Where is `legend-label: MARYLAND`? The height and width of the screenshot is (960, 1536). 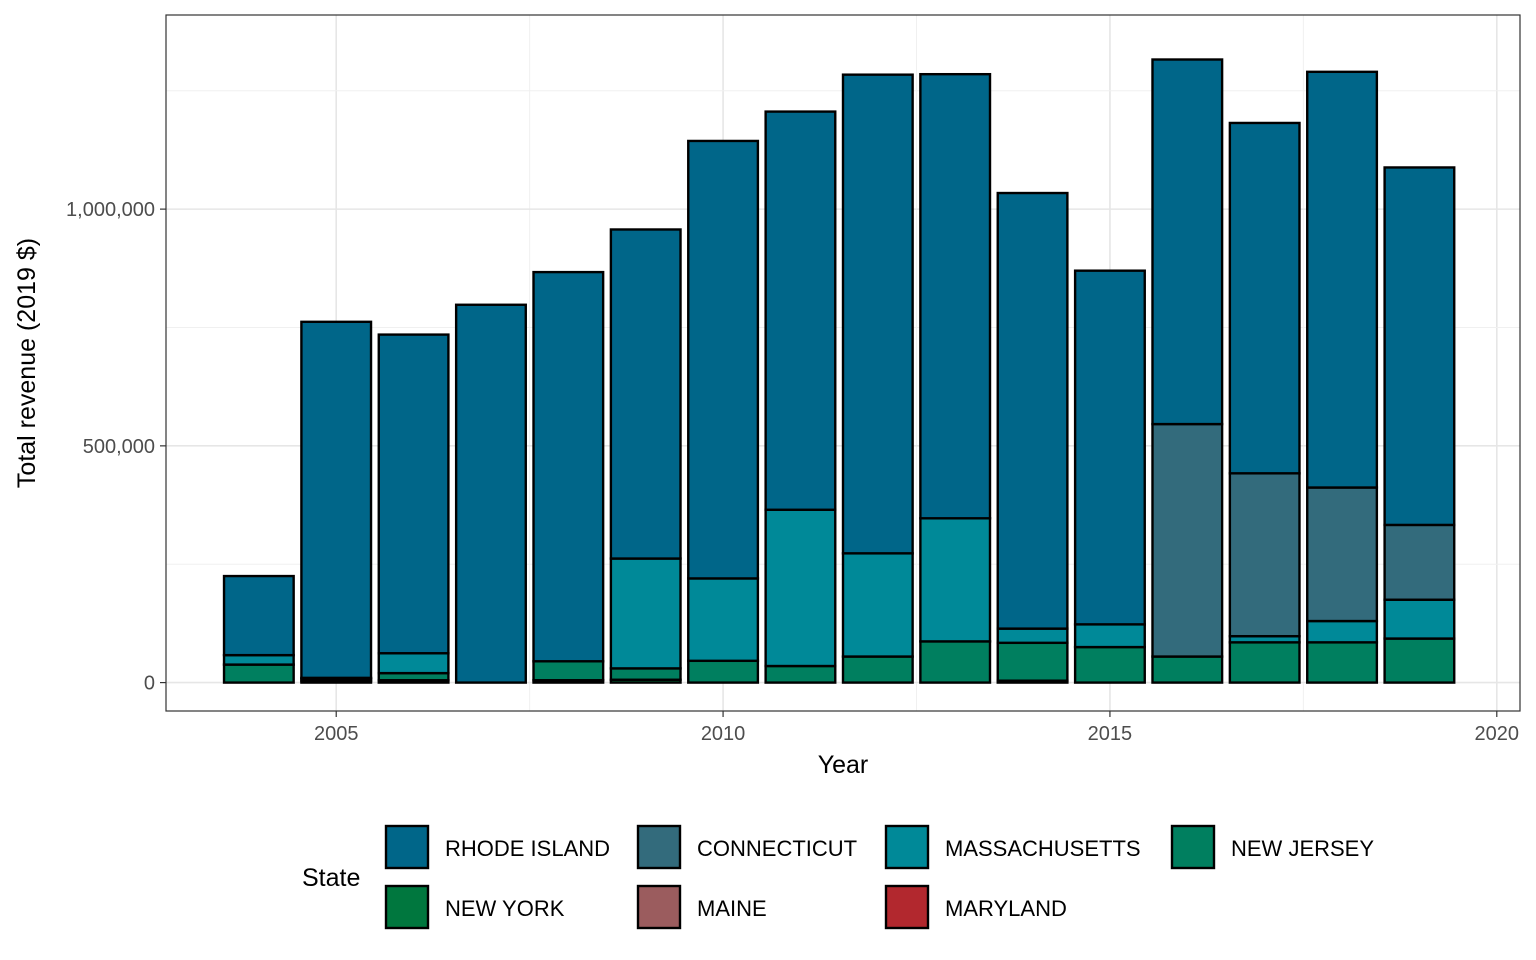 legend-label: MARYLAND is located at coordinates (1006, 908).